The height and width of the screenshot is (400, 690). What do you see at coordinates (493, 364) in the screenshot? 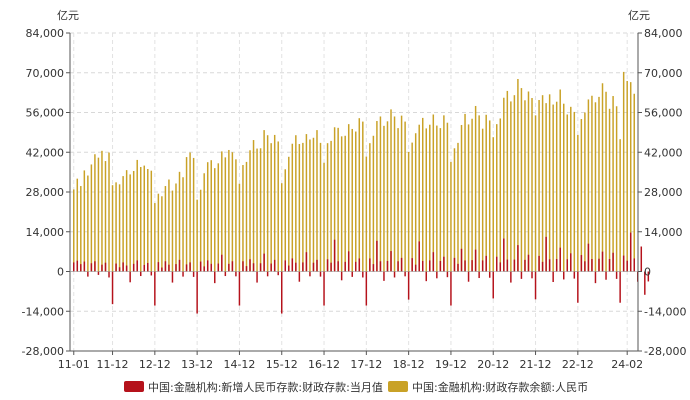
I see `x-tick-label: 20-12` at bounding box center [493, 364].